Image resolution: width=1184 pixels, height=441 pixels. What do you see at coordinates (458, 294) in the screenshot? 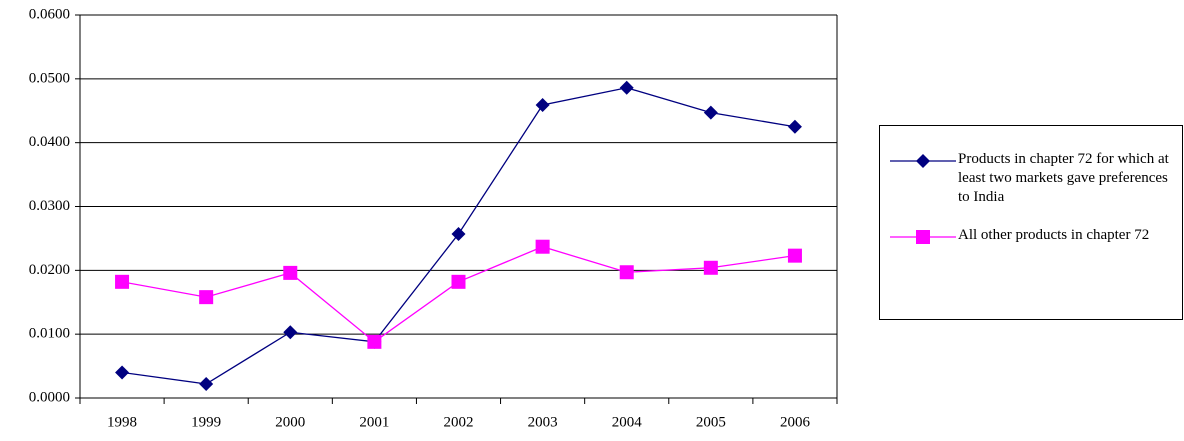
I see `series-line` at bounding box center [458, 294].